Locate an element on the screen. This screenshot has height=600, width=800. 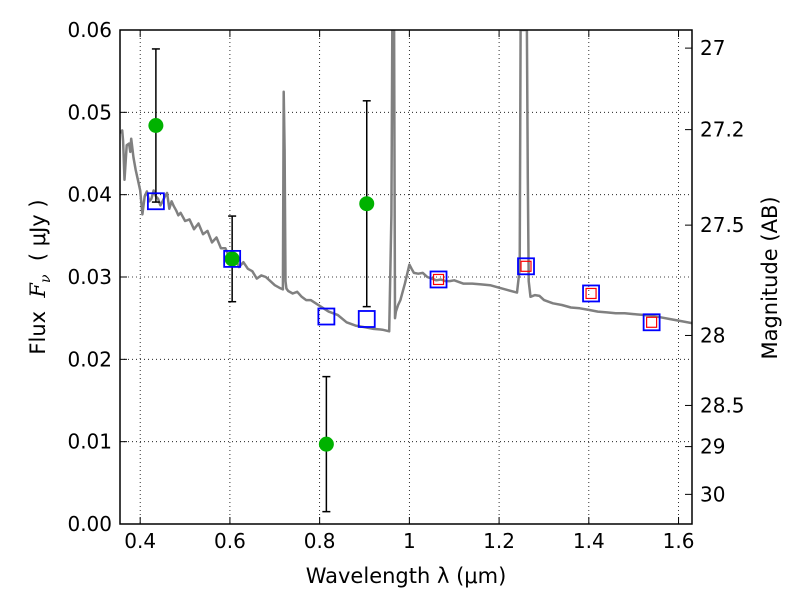
magnitude-tick-label: 29 is located at coordinates (712, 447).